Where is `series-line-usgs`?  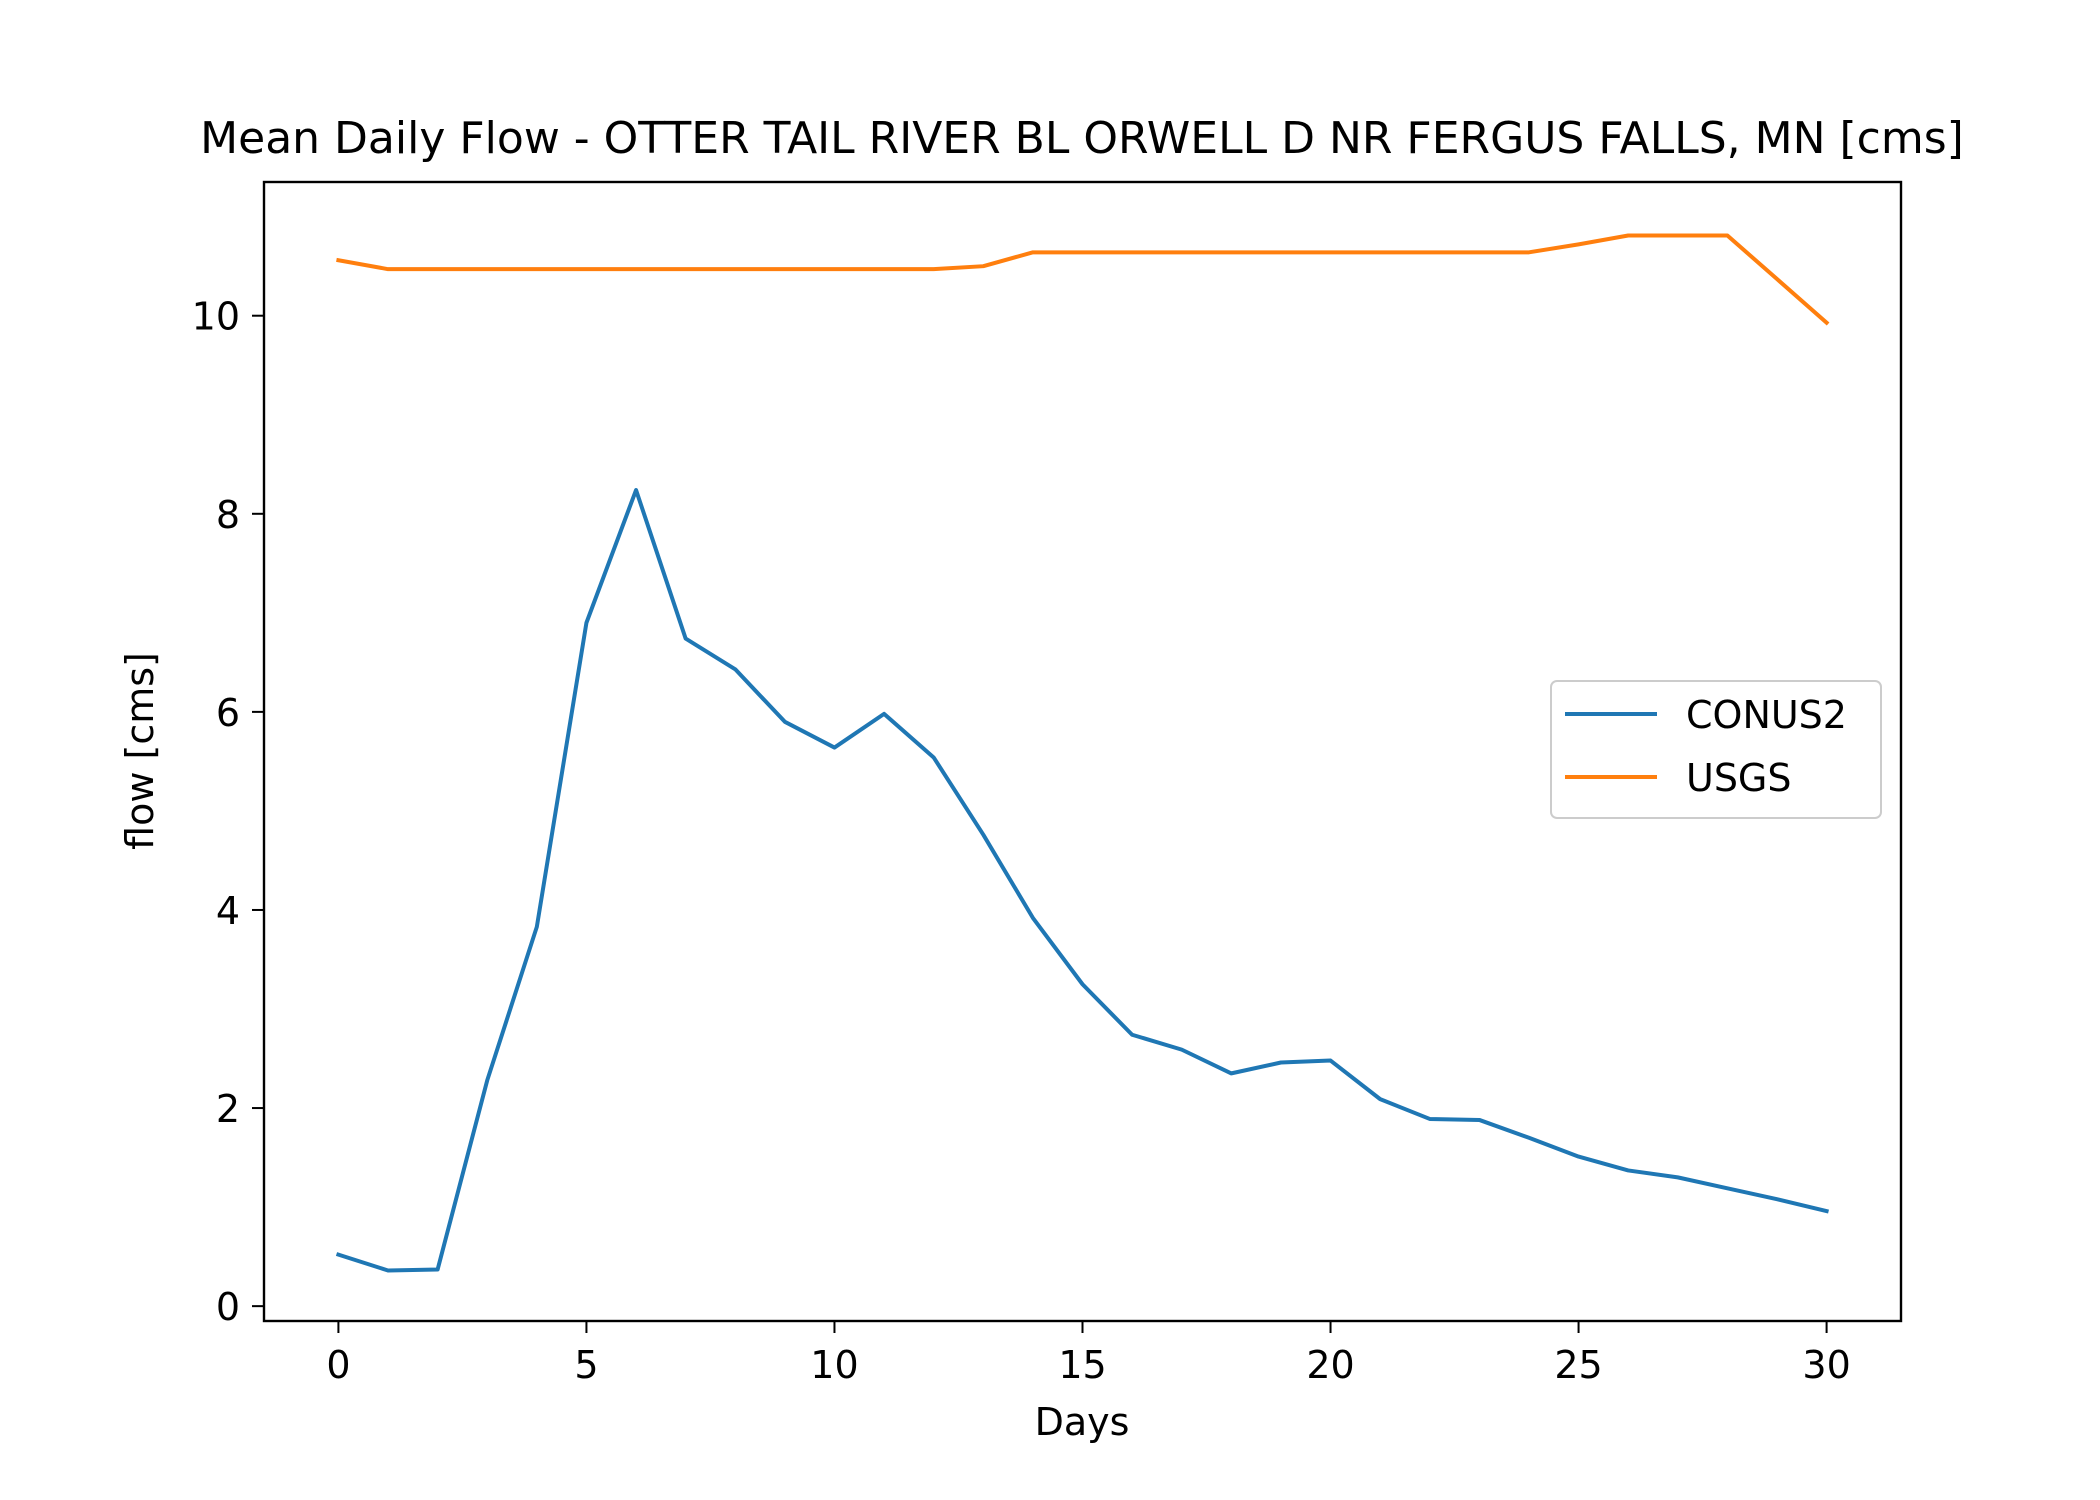
series-line-usgs is located at coordinates (1083, 279).